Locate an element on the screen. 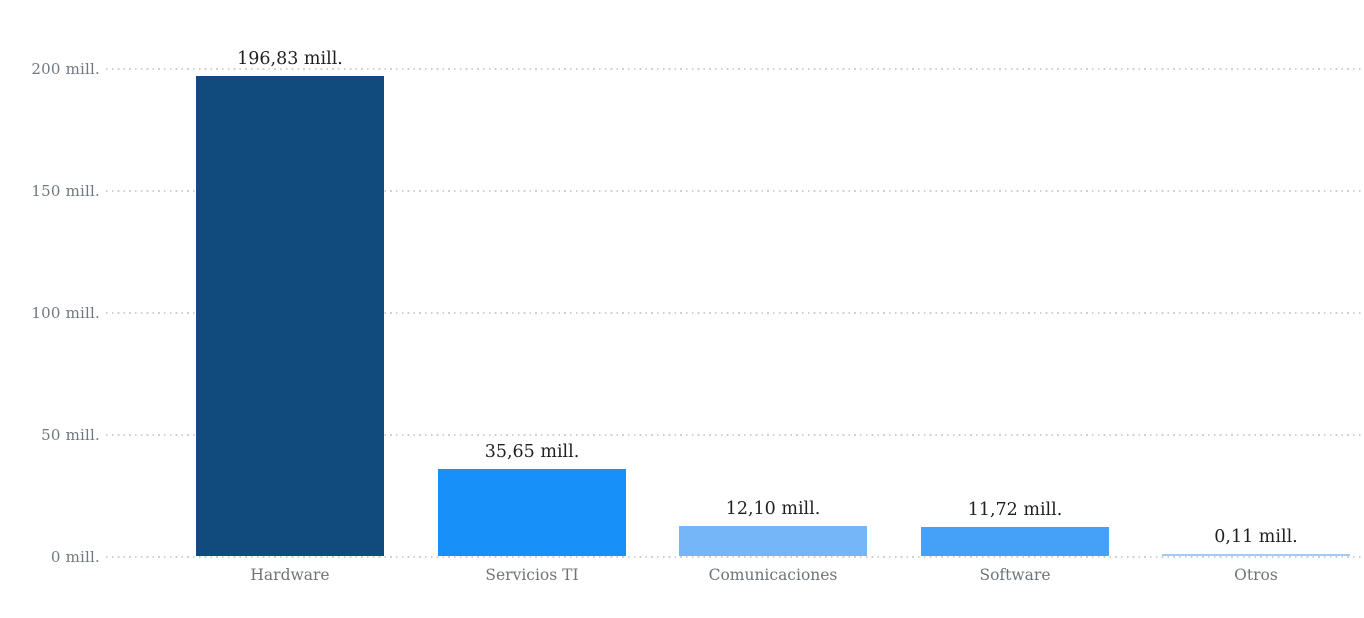 Image resolution: width=1364 pixels, height=618 pixels. x-axis-category-label: Otros is located at coordinates (1256, 575).